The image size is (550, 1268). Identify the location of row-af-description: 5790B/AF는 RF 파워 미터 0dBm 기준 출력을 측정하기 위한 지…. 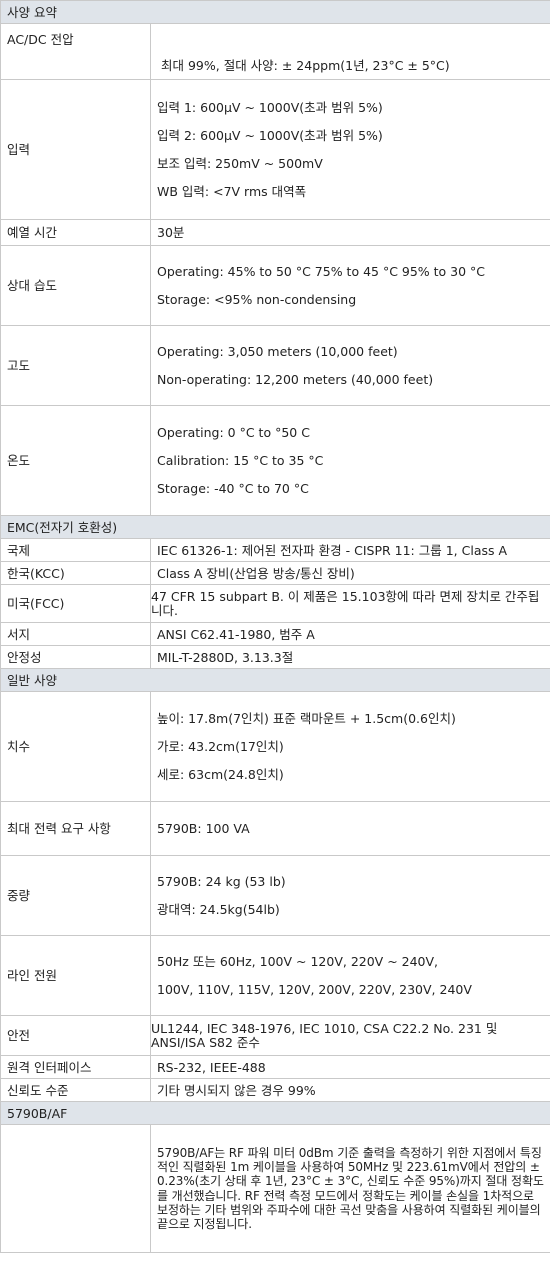
(275, 1188).